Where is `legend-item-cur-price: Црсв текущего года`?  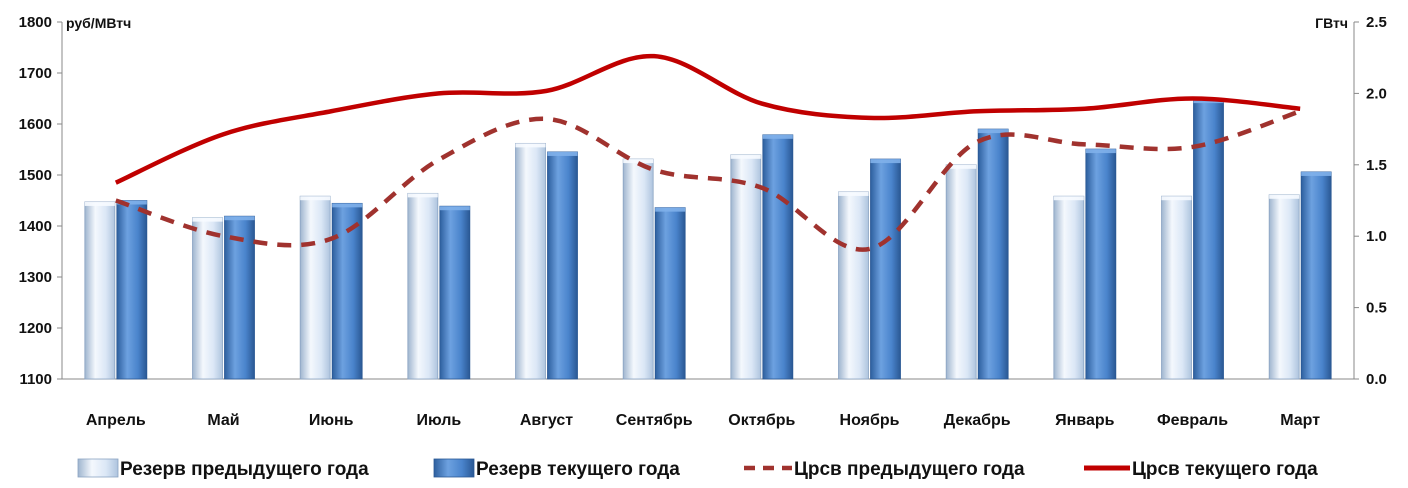
legend-item-cur-price: Црсв текущего года is located at coordinates (1201, 469).